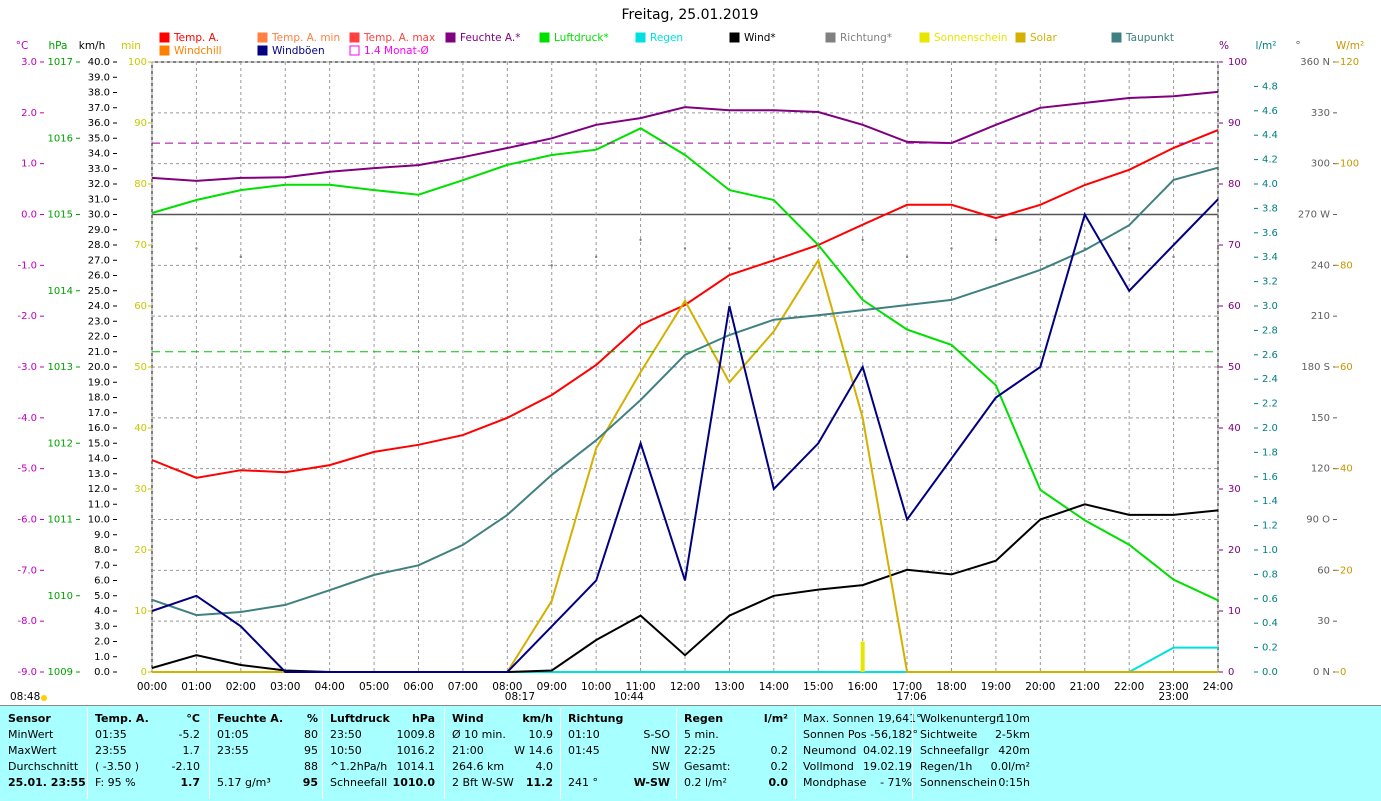 The height and width of the screenshot is (801, 1381). Describe the element at coordinates (1173, 687) in the screenshot. I see `x-tick-label: 23:00` at that location.